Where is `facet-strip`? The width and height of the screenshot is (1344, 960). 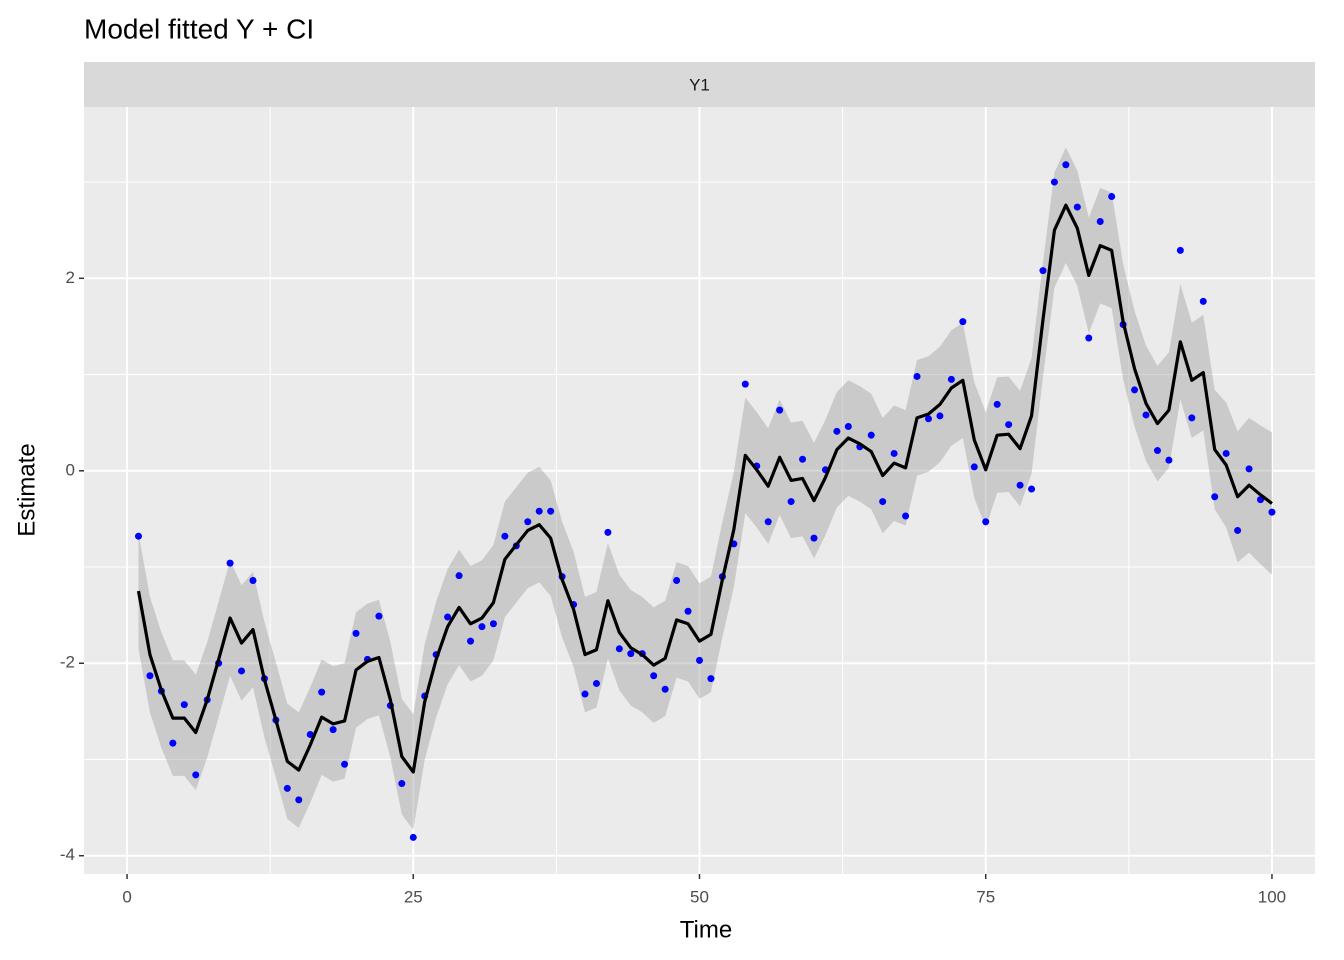
facet-strip is located at coordinates (699, 84).